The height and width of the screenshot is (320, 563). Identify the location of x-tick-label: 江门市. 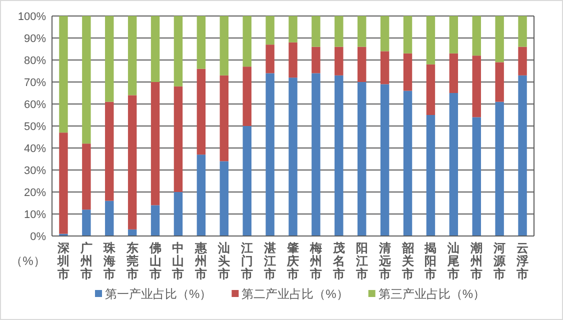
(247, 261).